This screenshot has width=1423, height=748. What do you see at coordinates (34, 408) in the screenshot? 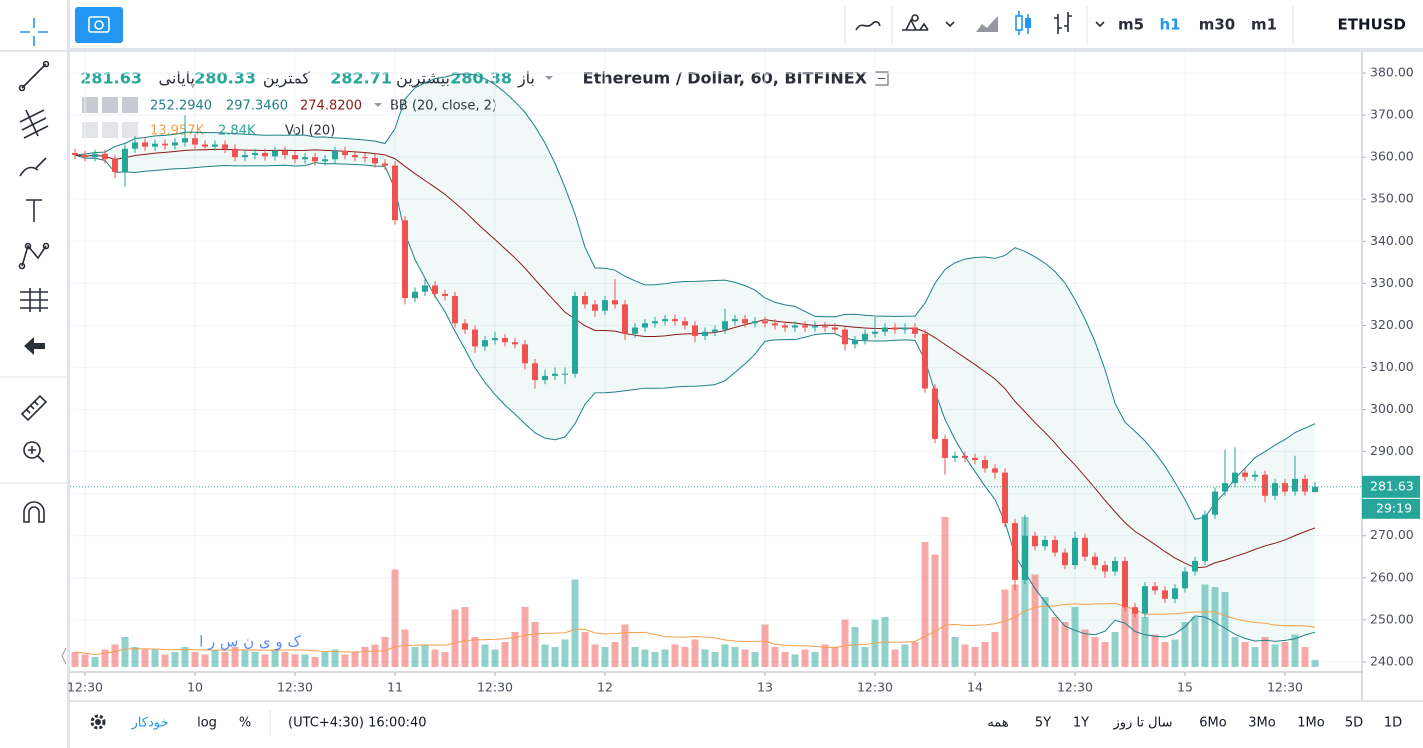
I see `ruler-tool` at bounding box center [34, 408].